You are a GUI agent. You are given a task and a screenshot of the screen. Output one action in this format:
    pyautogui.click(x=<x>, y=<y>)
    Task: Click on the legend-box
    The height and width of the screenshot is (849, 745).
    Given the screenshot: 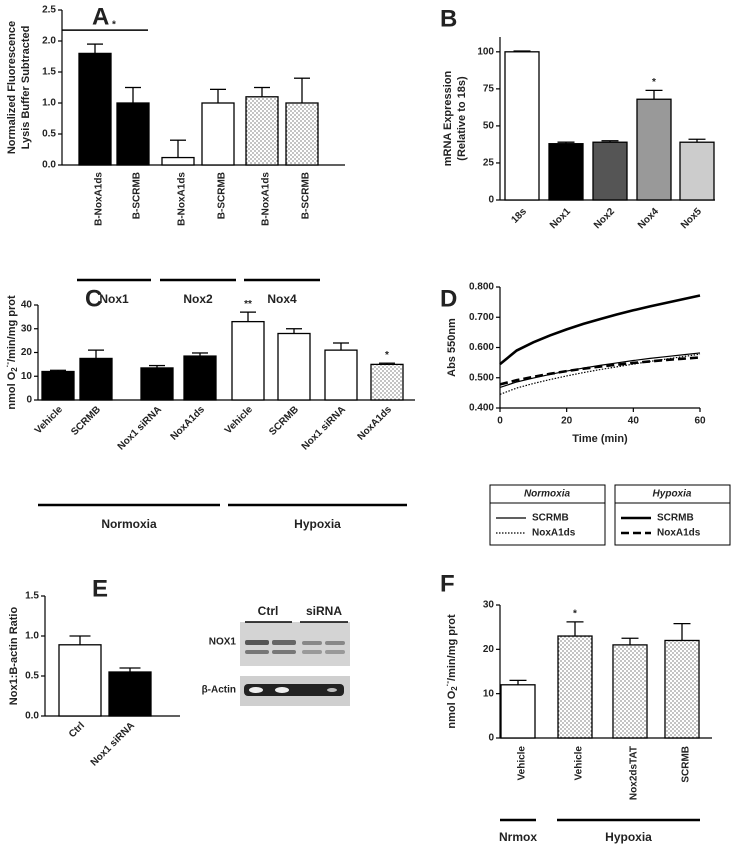 What is the action you would take?
    pyautogui.click(x=547, y=515)
    